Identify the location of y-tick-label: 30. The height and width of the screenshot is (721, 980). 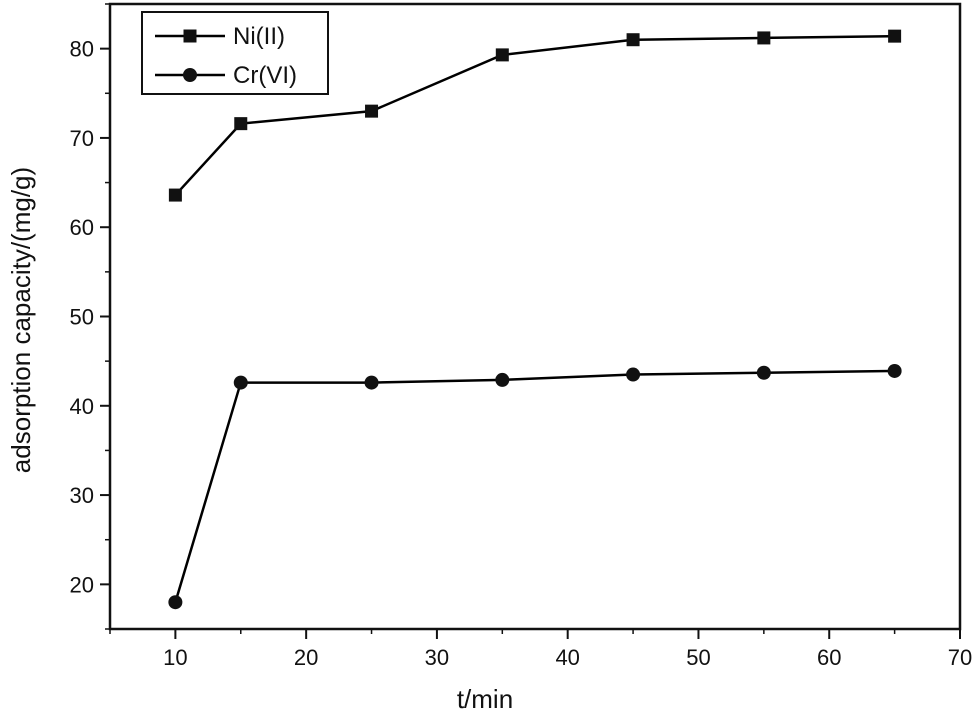
(82, 495).